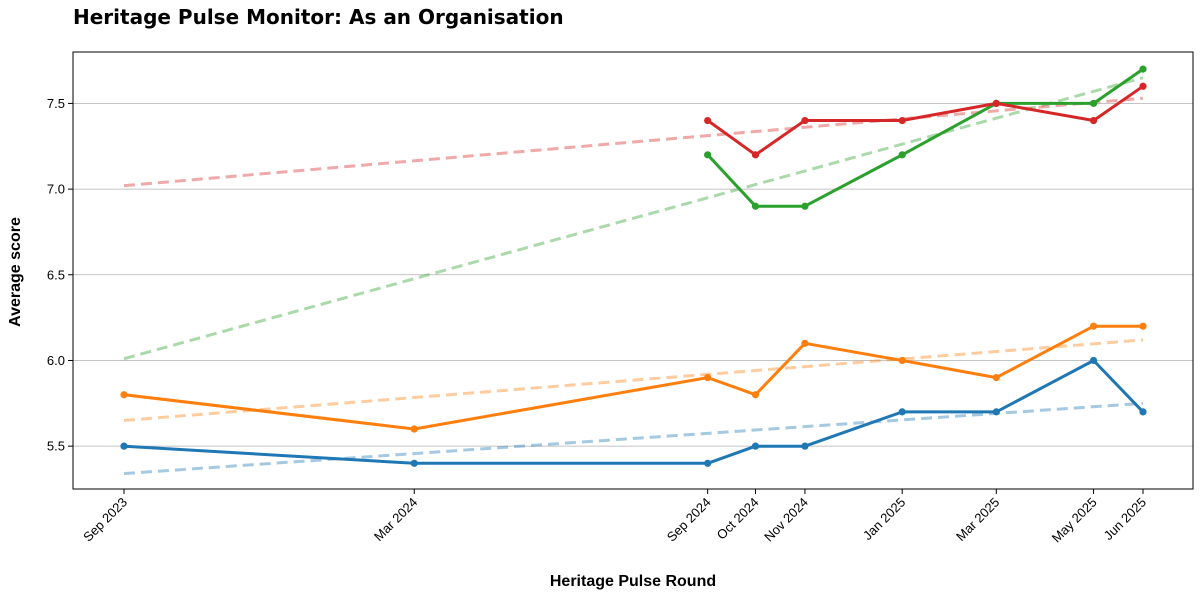  What do you see at coordinates (395, 519) in the screenshot?
I see `x-tick-label: Mar 2024` at bounding box center [395, 519].